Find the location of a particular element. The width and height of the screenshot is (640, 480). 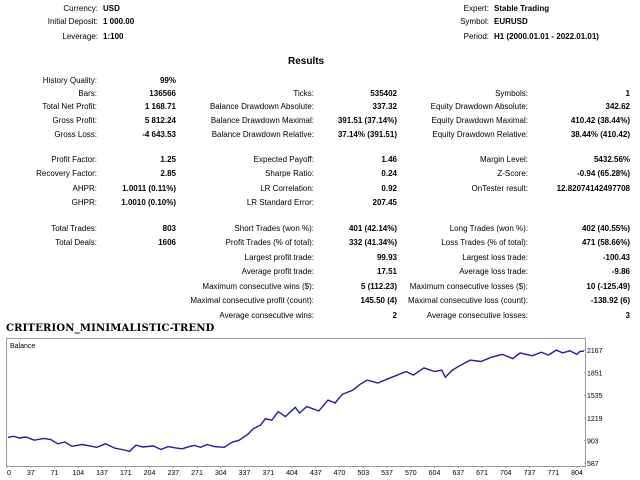

y-tick-label: 587 is located at coordinates (593, 464).